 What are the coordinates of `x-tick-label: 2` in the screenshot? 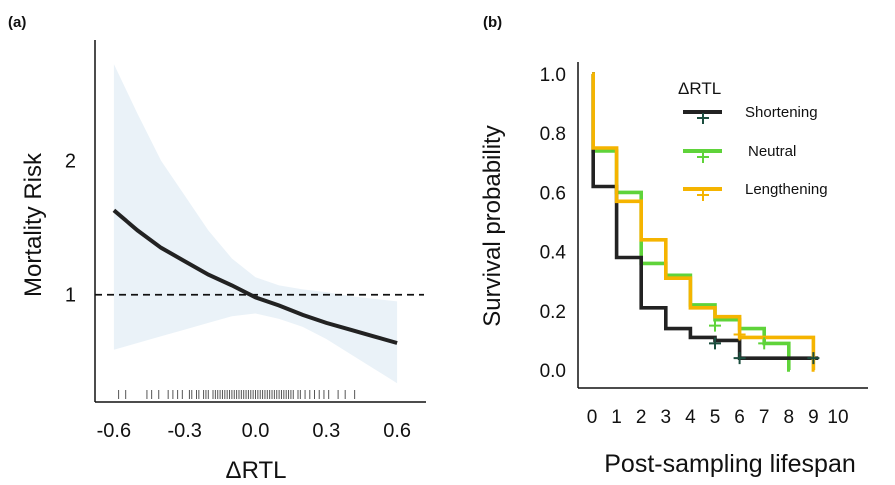 It's located at (641, 417).